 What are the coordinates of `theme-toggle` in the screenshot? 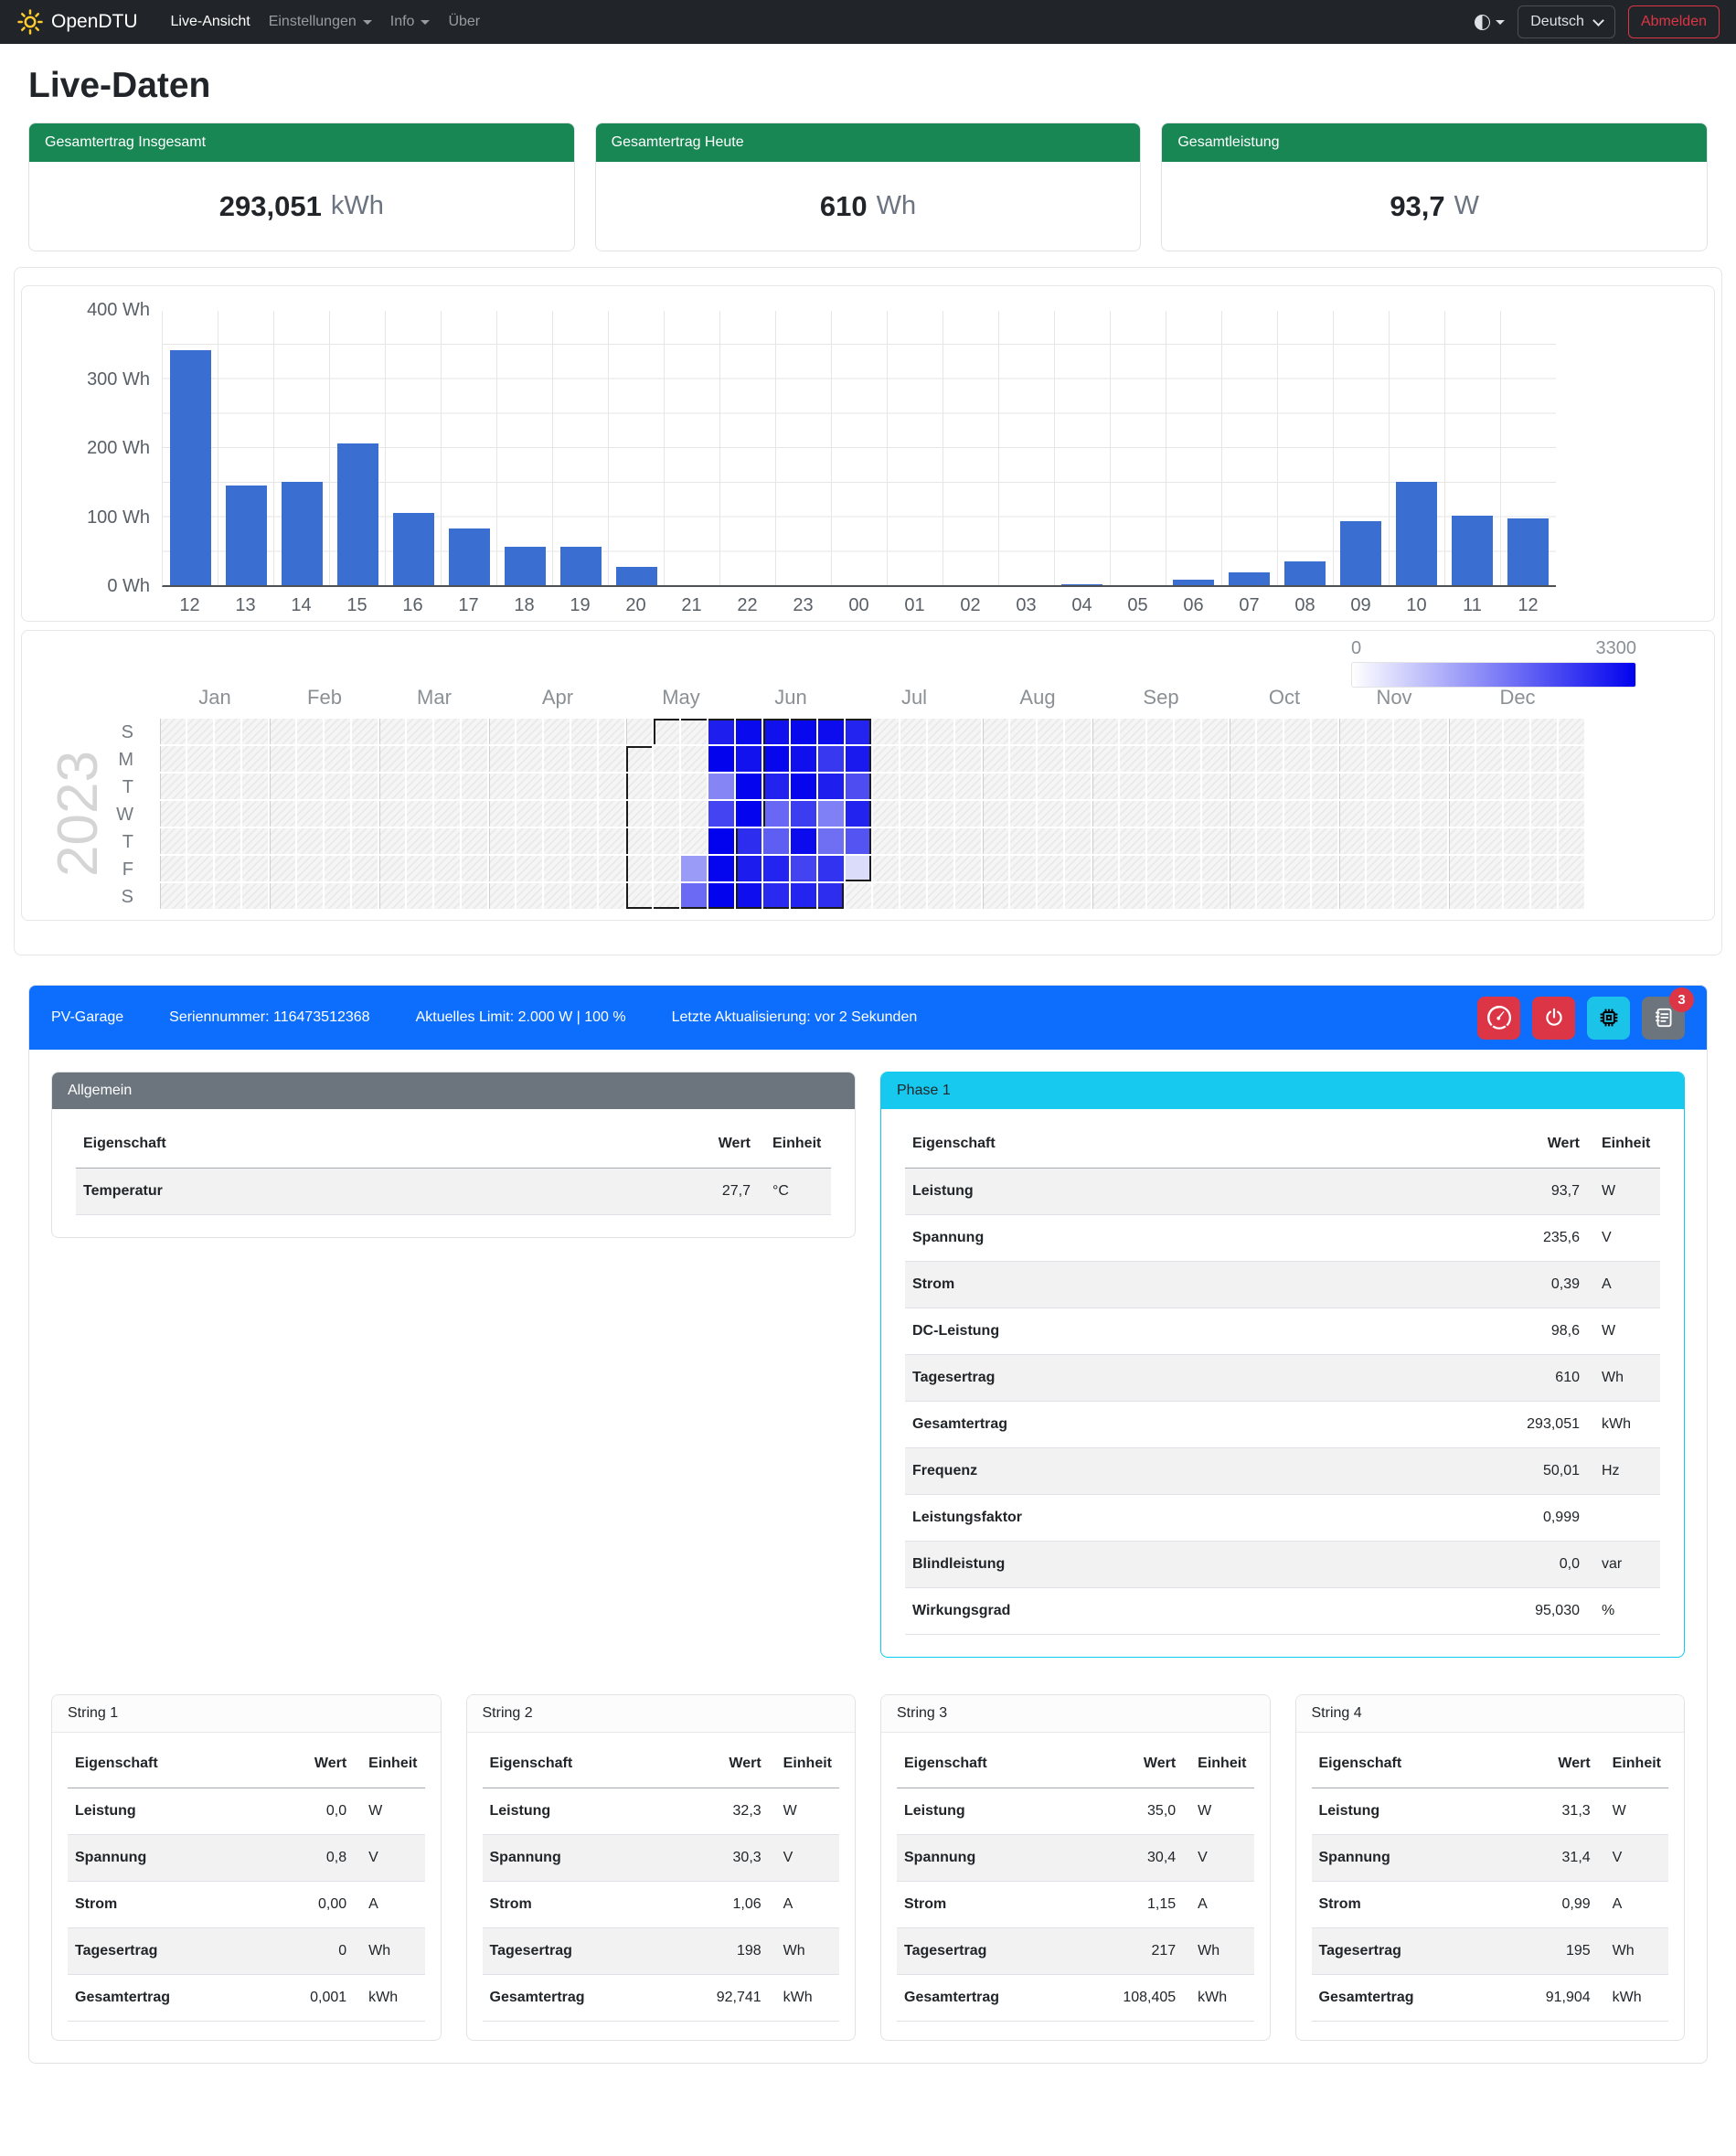 It's located at (1490, 22).